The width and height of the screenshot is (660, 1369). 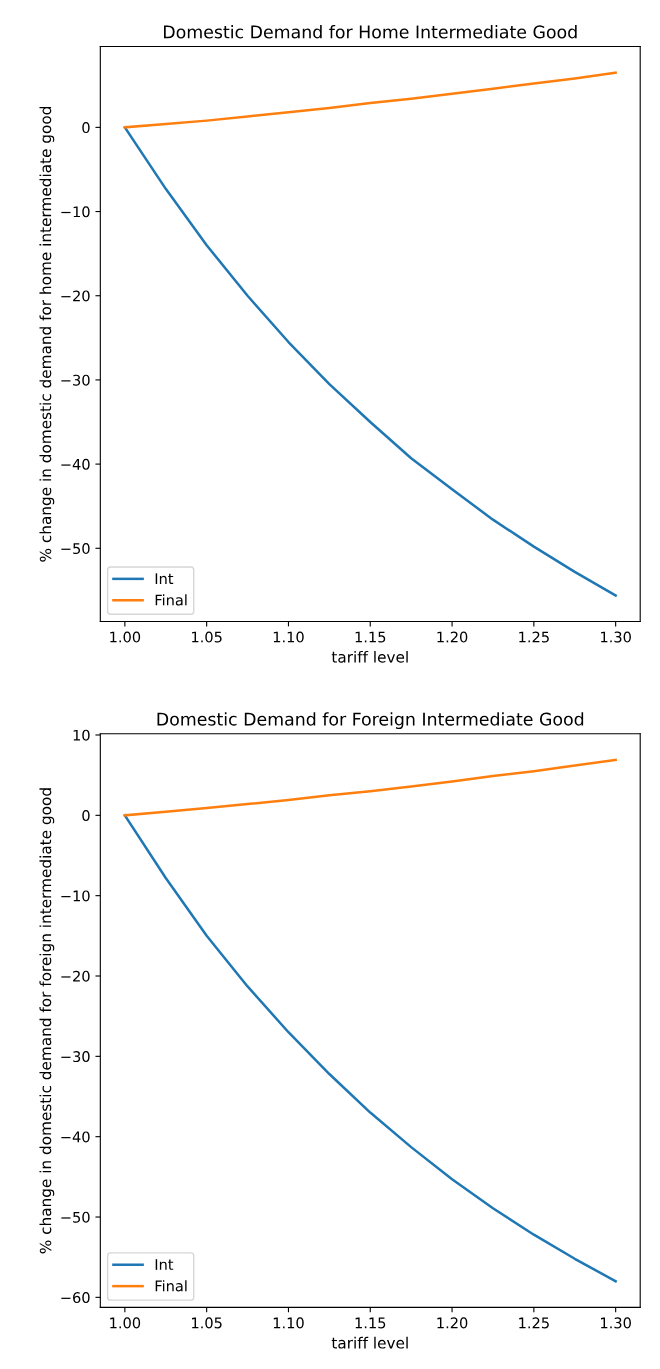 What do you see at coordinates (370, 32) in the screenshot?
I see `chart-title: Domestic Demand for Home Intermediate Good` at bounding box center [370, 32].